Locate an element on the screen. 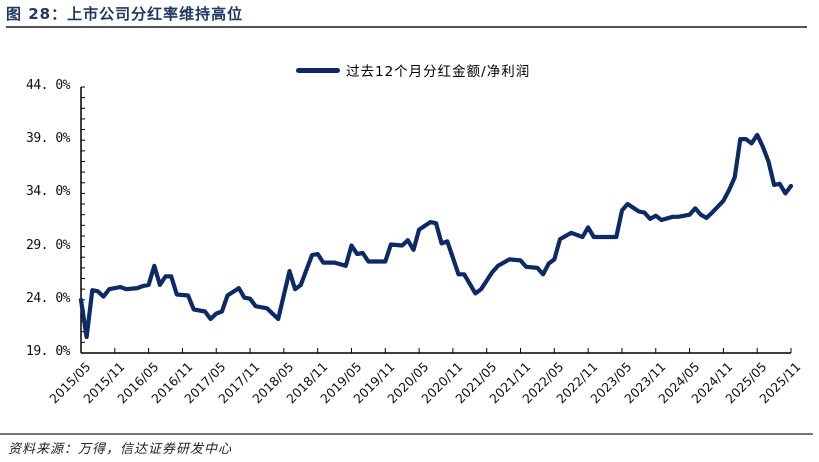 This screenshot has width=819, height=462. chart-legend: 过去12个月分红金额/净利润 is located at coordinates (413, 70).